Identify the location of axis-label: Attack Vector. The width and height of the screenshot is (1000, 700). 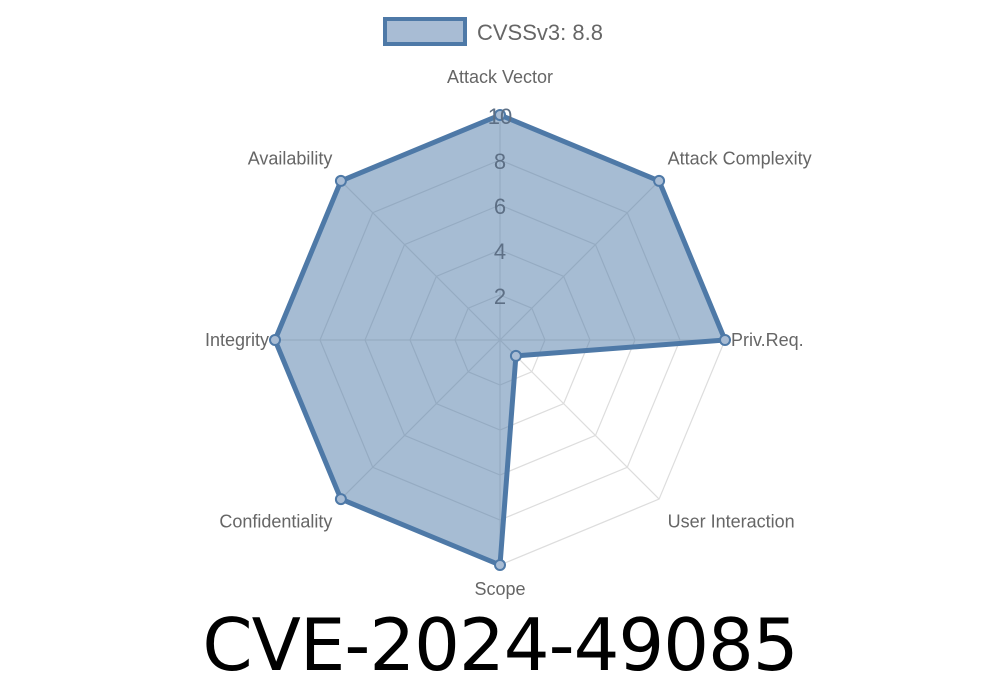
(500, 77).